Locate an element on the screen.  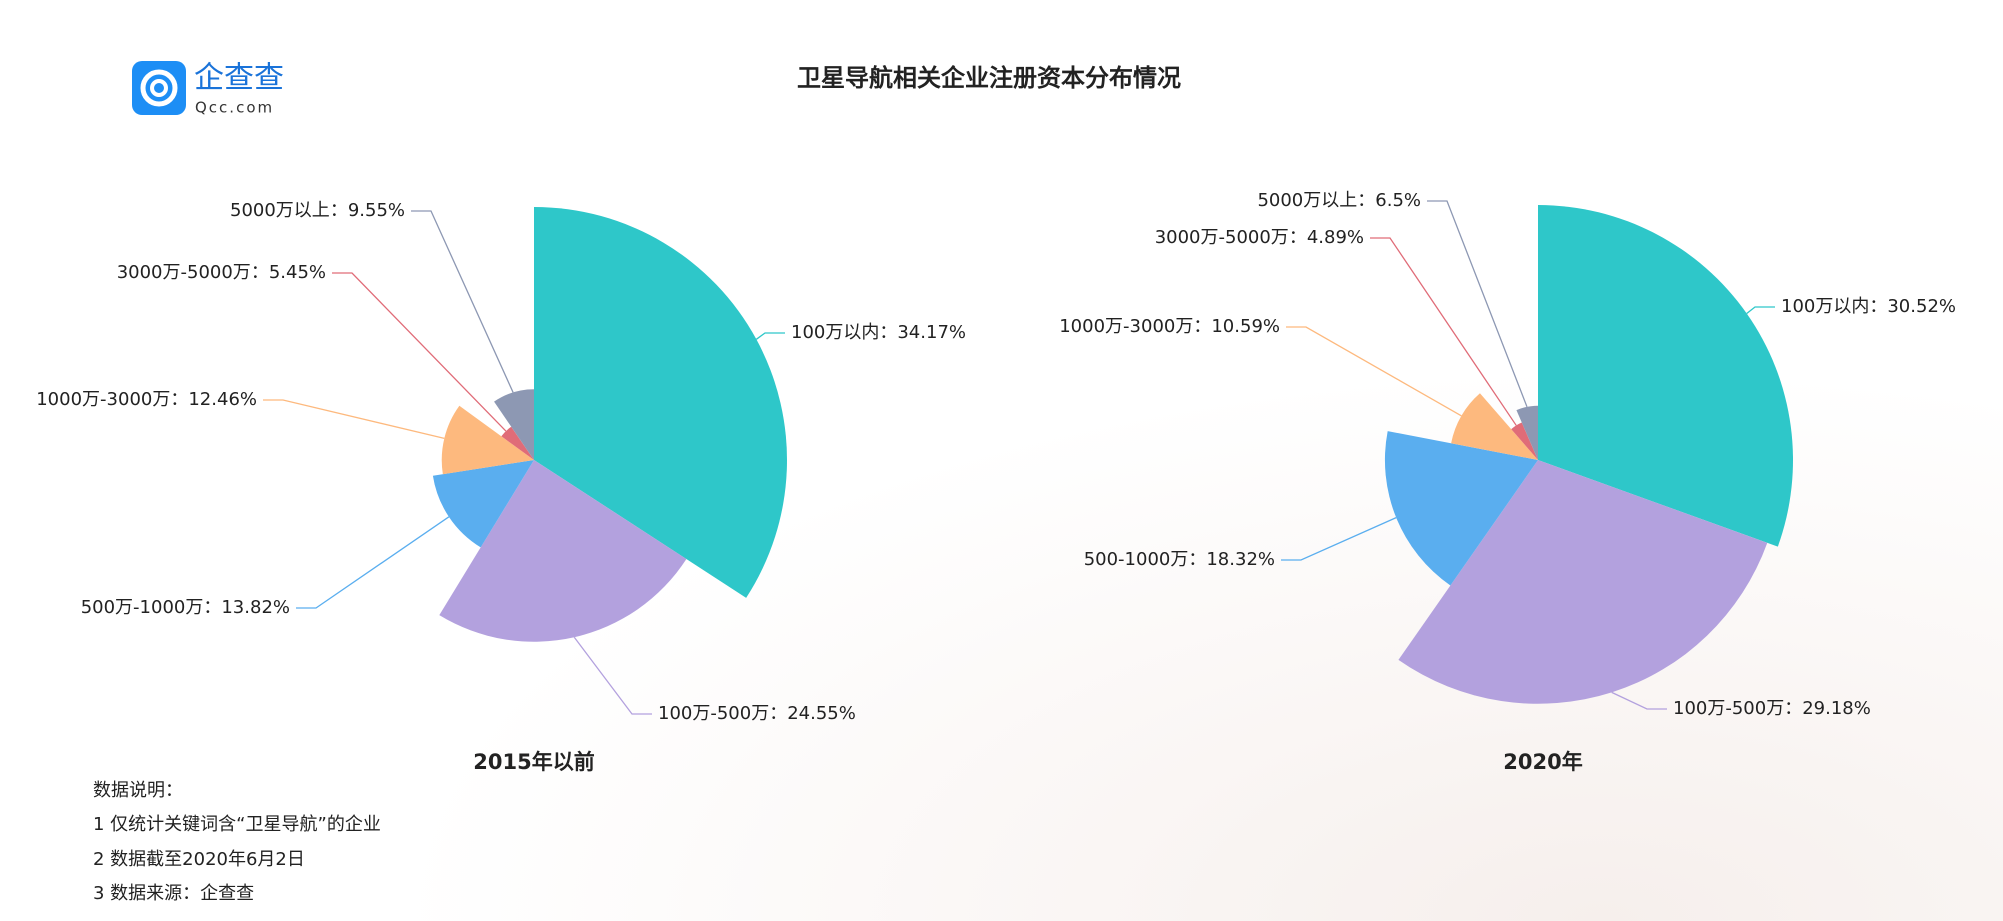
data-label: 3000万-5000万：4.89% is located at coordinates (1259, 237).